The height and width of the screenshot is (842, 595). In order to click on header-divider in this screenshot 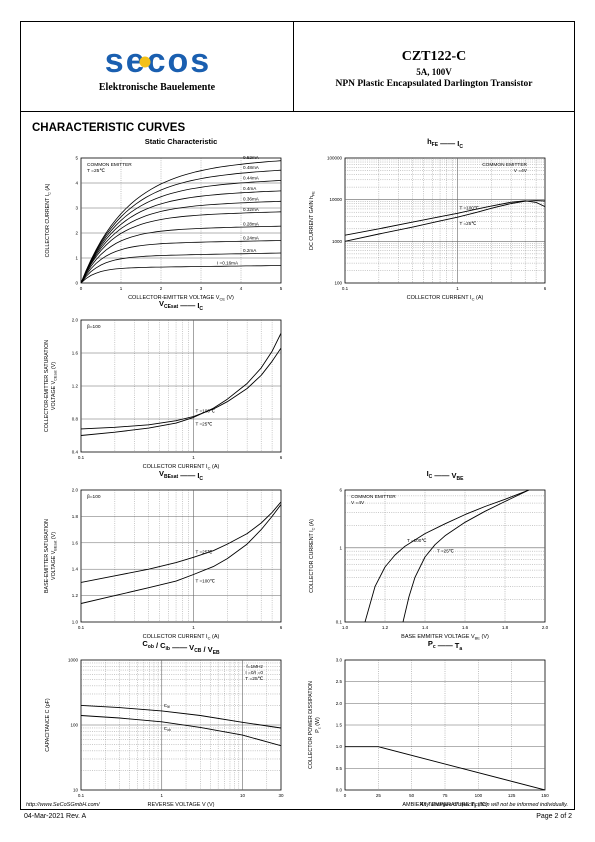, I will do `click(293, 66)`.